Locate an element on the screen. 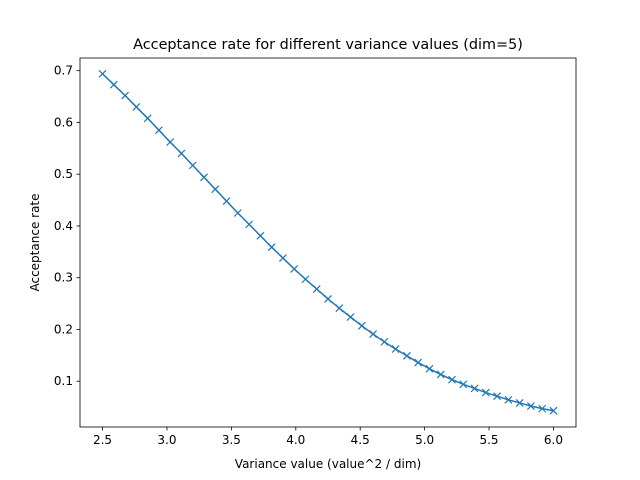  y-tick-label: 0.3 is located at coordinates (63, 278).